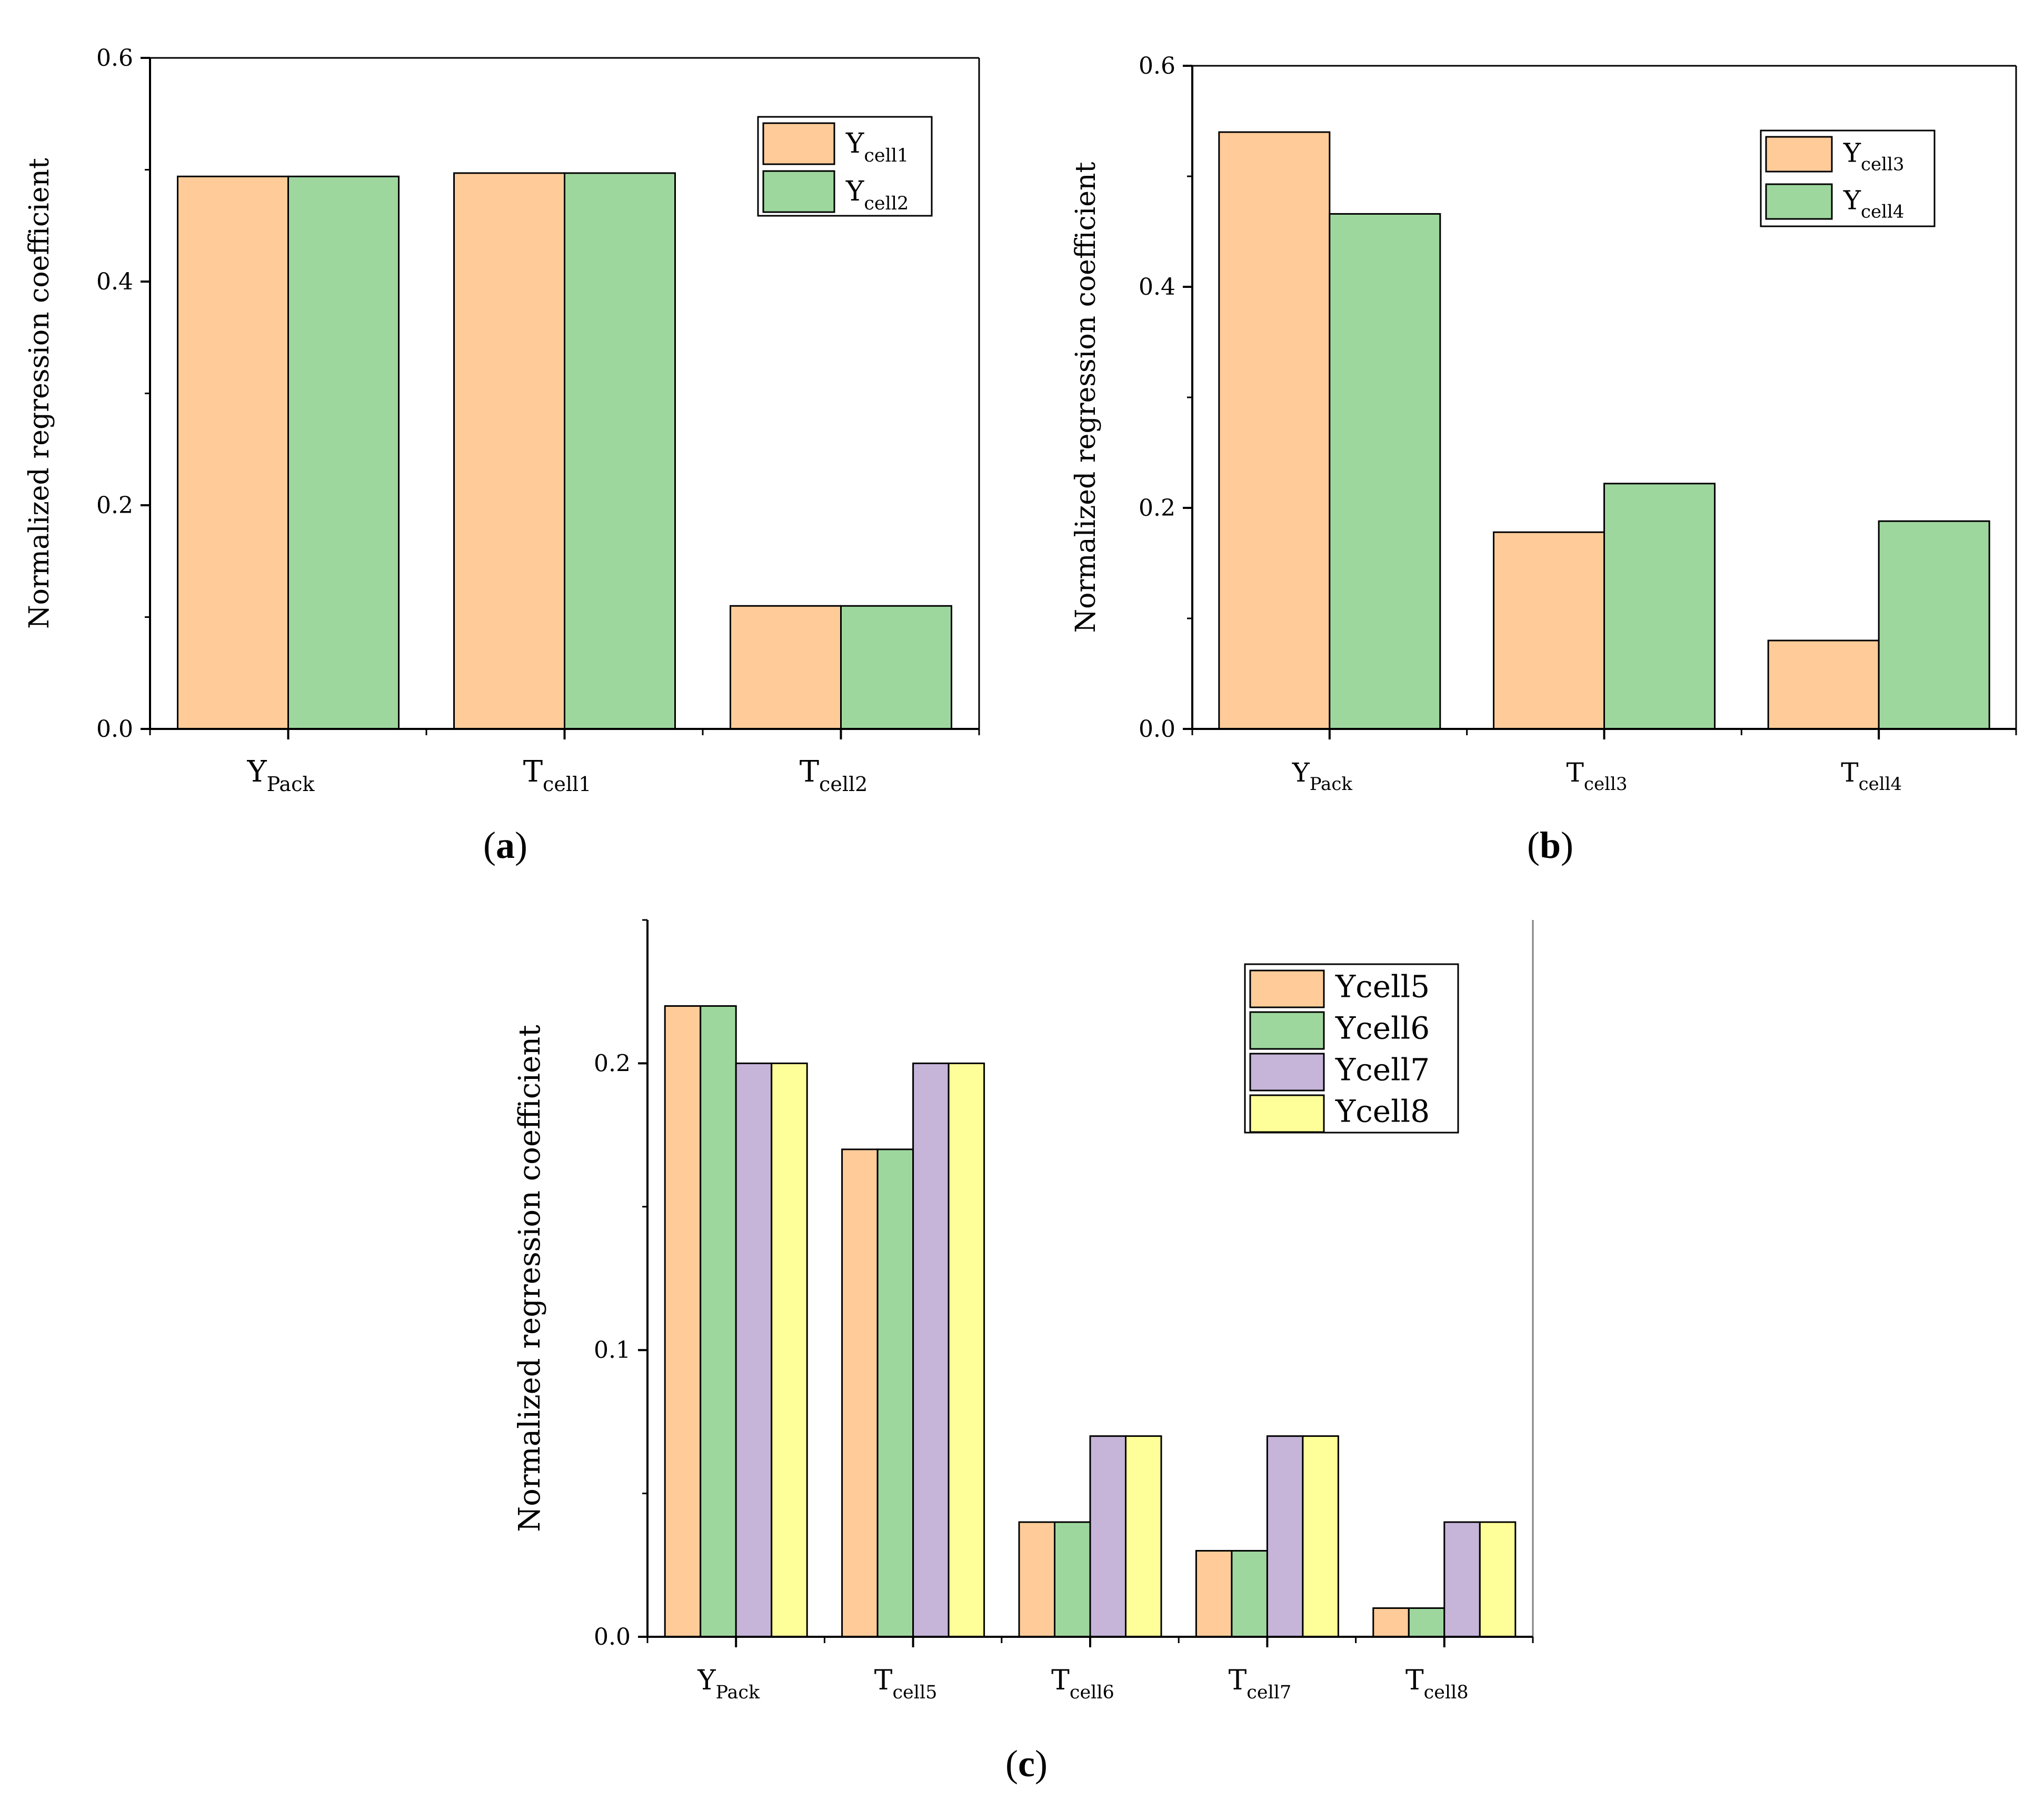 The height and width of the screenshot is (1811, 2044). I want to click on legend-label-1: Ycell2, so click(877, 195).